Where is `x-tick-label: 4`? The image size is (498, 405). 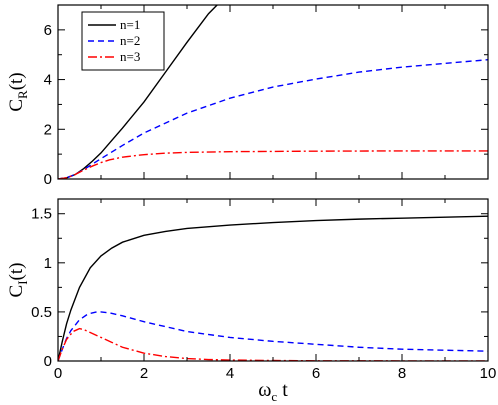 x-tick-label: 4 is located at coordinates (230, 373).